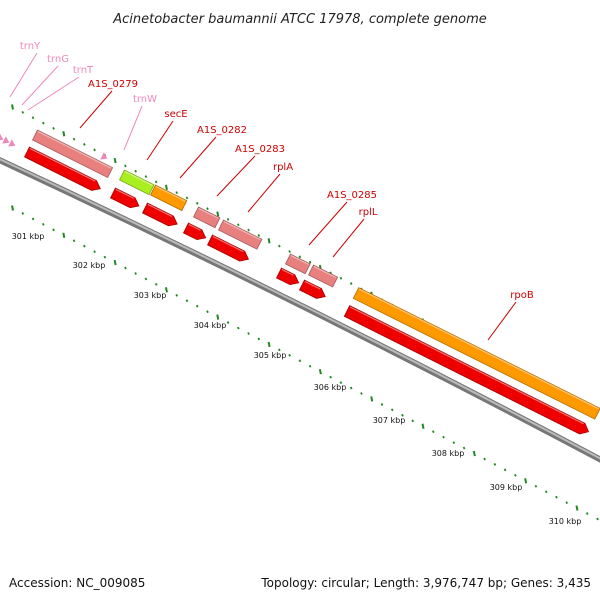 The height and width of the screenshot is (600, 600). What do you see at coordinates (145, 99) in the screenshot?
I see `gene-label: trnW` at bounding box center [145, 99].